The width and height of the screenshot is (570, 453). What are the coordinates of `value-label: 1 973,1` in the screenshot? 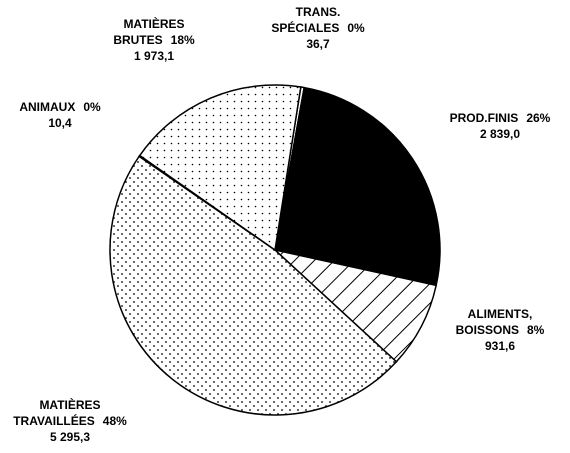 It's located at (154, 56).